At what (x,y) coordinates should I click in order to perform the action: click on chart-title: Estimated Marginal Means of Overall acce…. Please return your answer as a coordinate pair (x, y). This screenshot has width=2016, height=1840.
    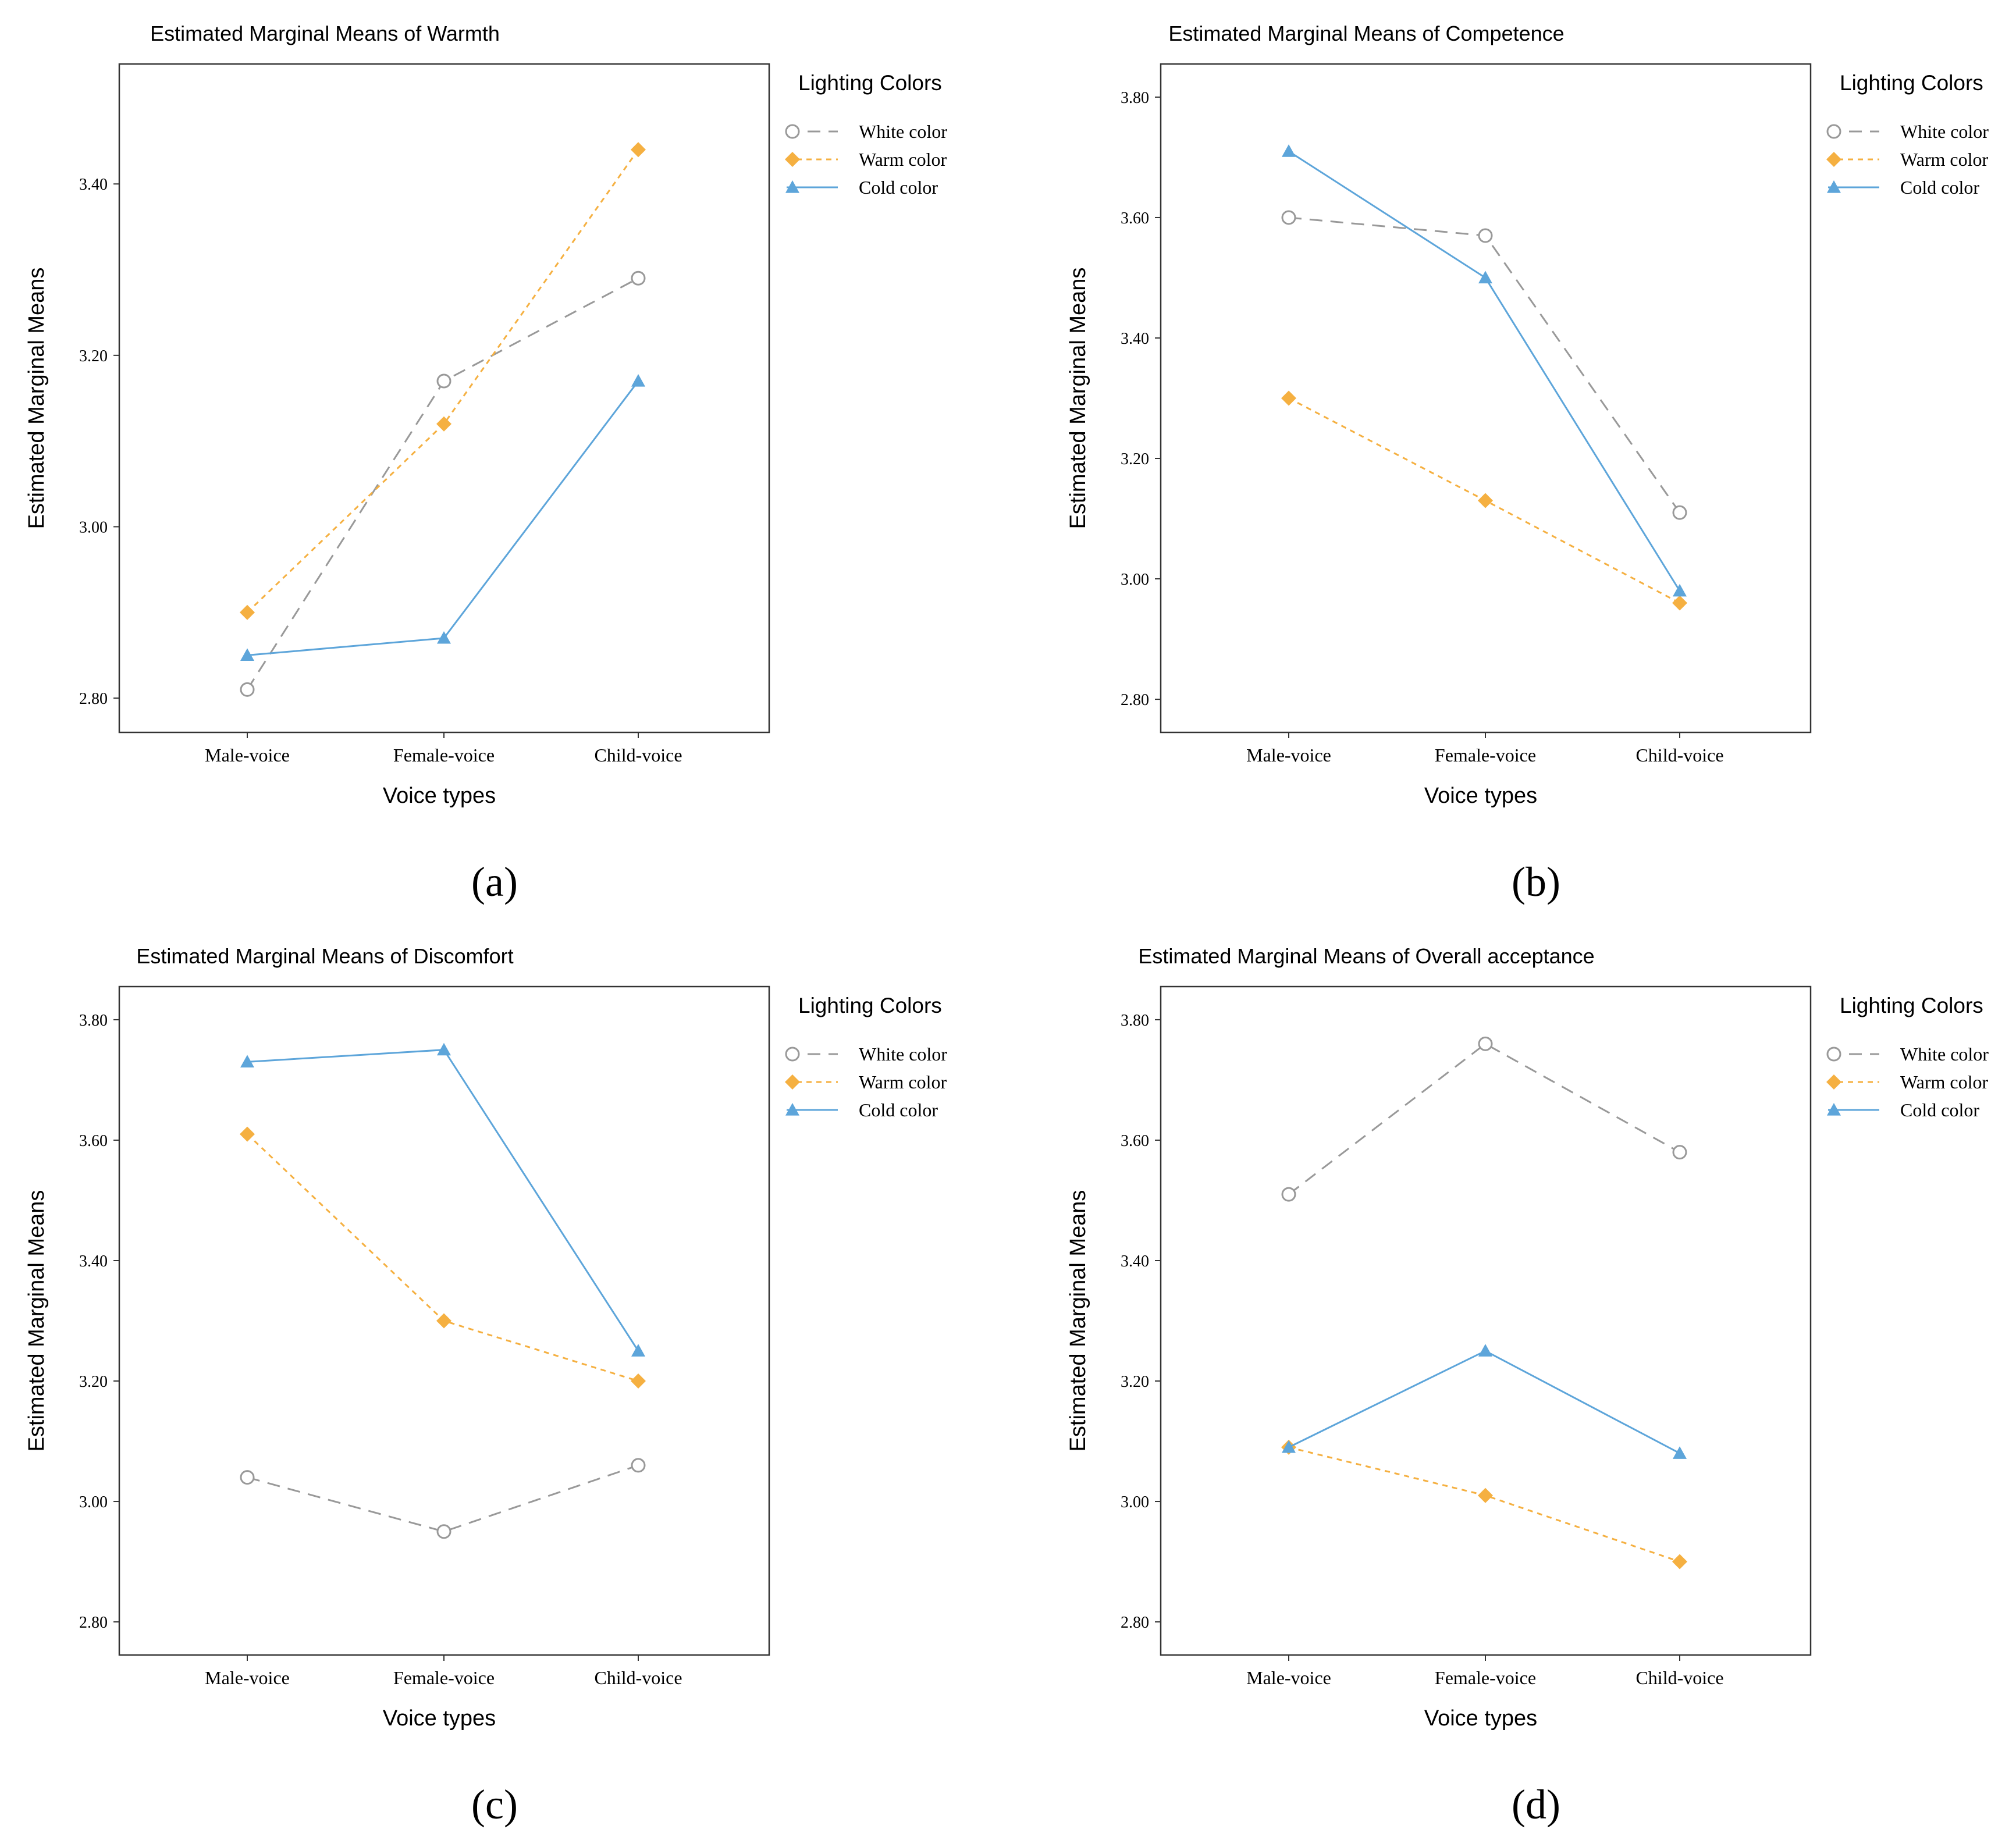
    Looking at the image, I should click on (1366, 956).